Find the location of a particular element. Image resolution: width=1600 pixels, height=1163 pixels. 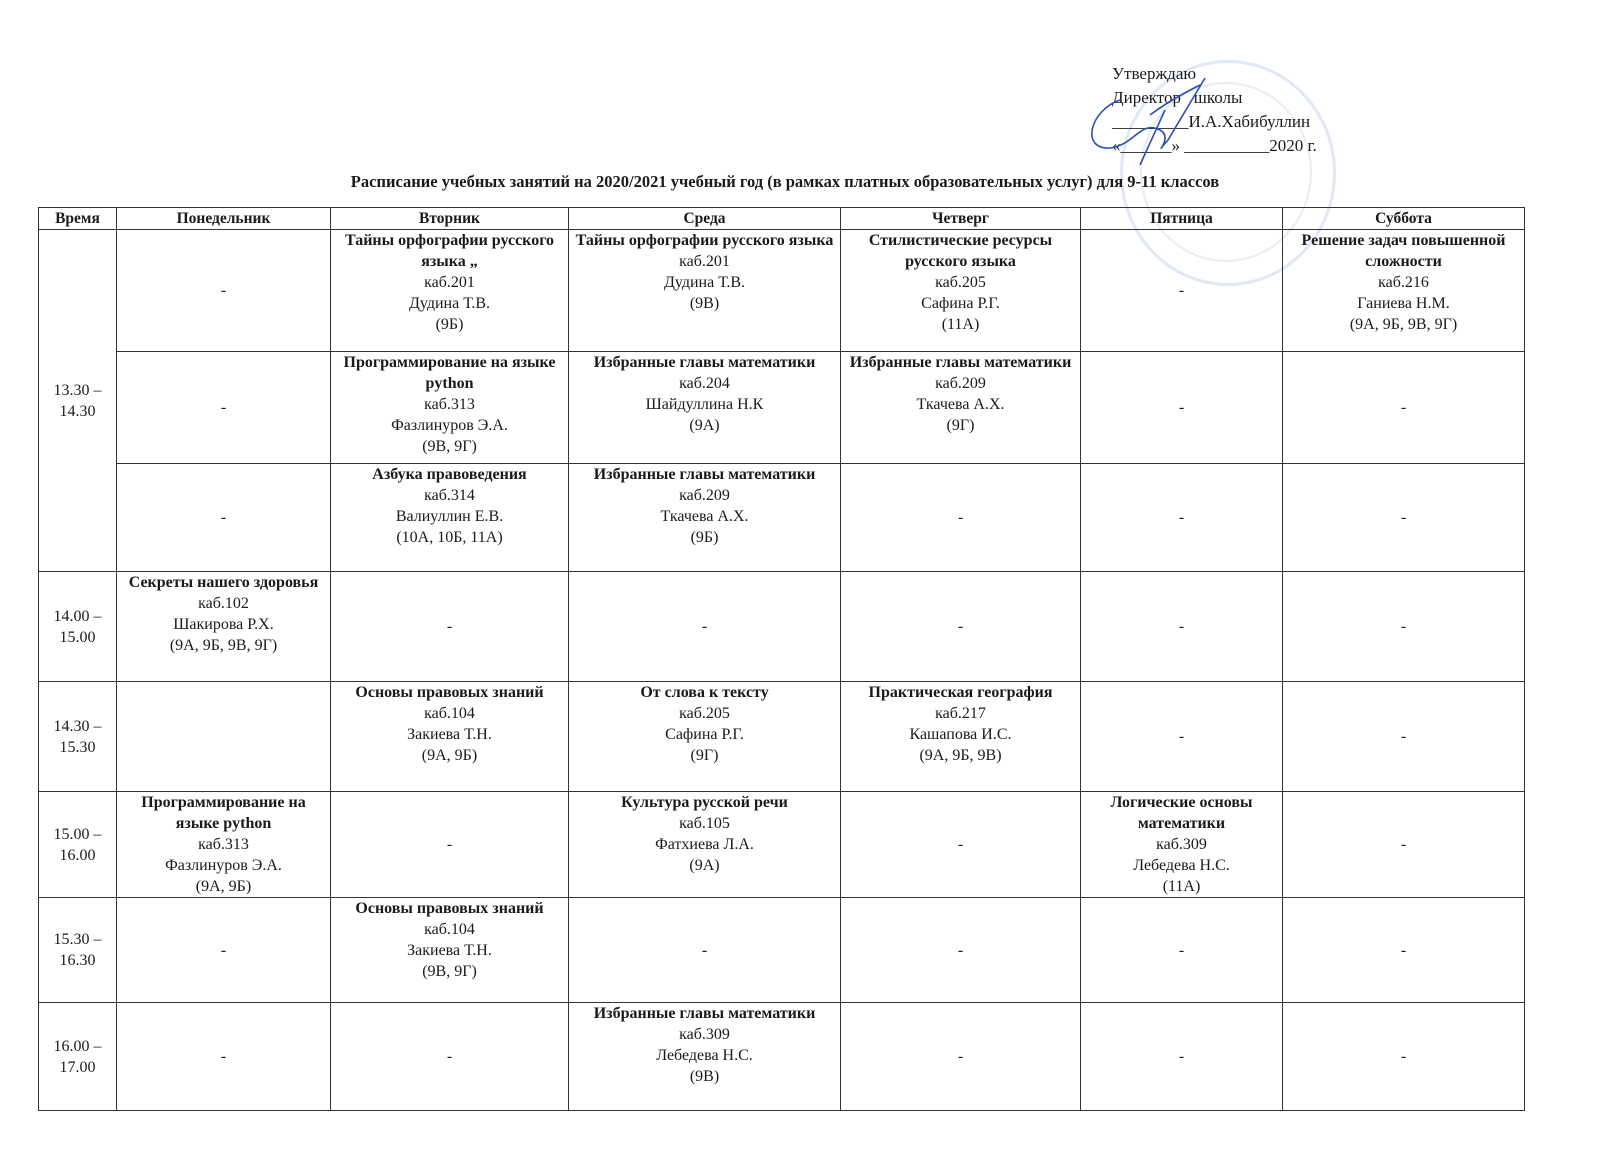

class-list: (9Г) is located at coordinates (960, 425).